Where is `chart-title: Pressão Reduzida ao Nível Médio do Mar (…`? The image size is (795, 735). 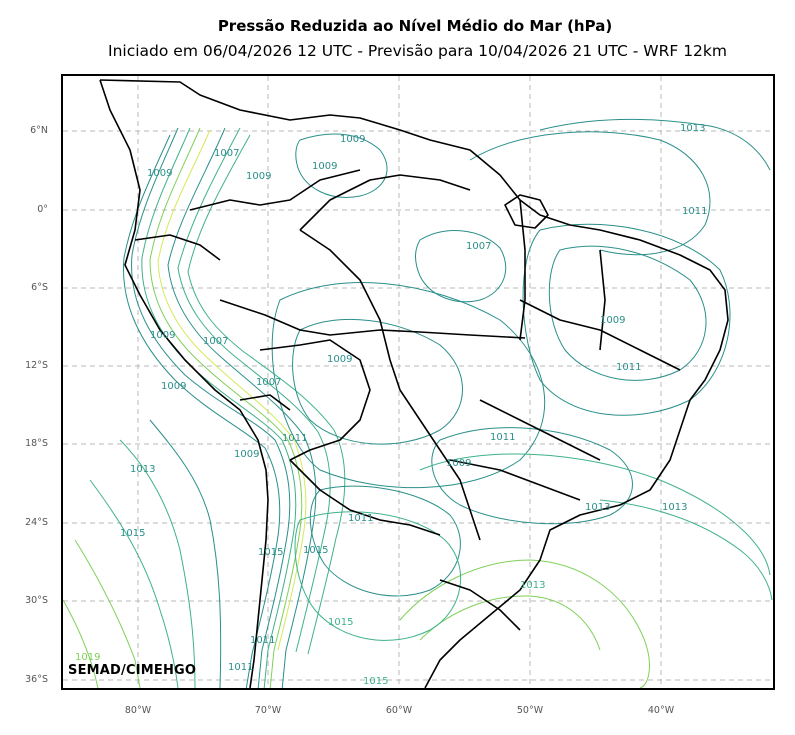 chart-title: Pressão Reduzida ao Nível Médio do Mar (… is located at coordinates (415, 26).